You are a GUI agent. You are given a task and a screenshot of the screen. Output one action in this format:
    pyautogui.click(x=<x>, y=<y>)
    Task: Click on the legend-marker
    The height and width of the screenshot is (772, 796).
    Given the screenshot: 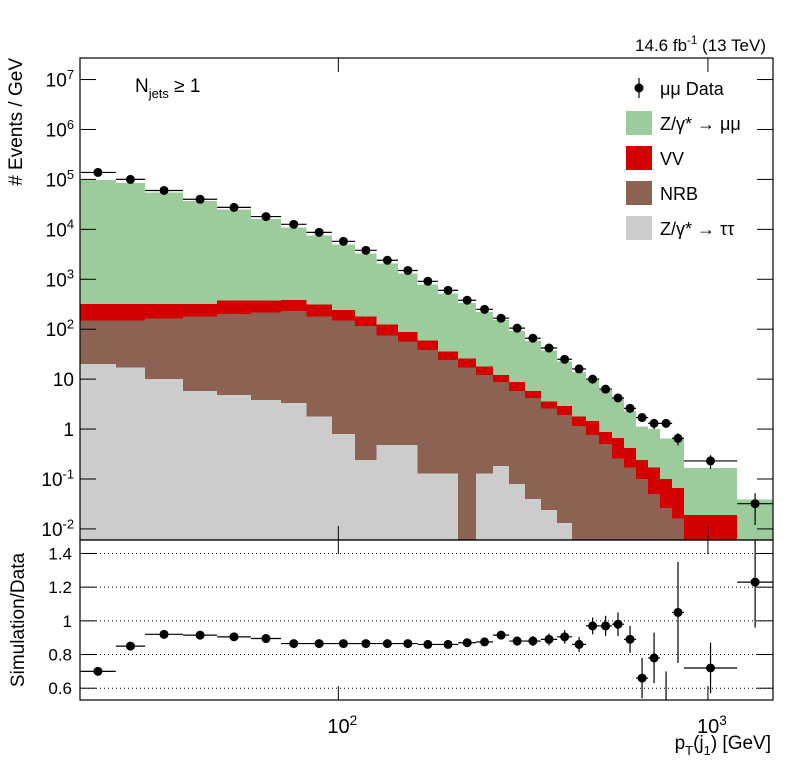 What is the action you would take?
    pyautogui.click(x=639, y=88)
    